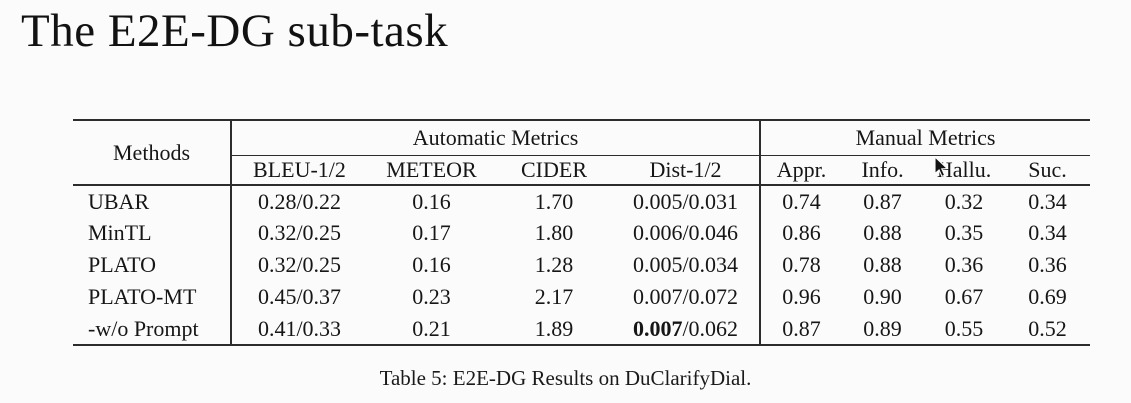 The image size is (1131, 403). I want to click on table-cell: 0.007/0.072, so click(685, 296).